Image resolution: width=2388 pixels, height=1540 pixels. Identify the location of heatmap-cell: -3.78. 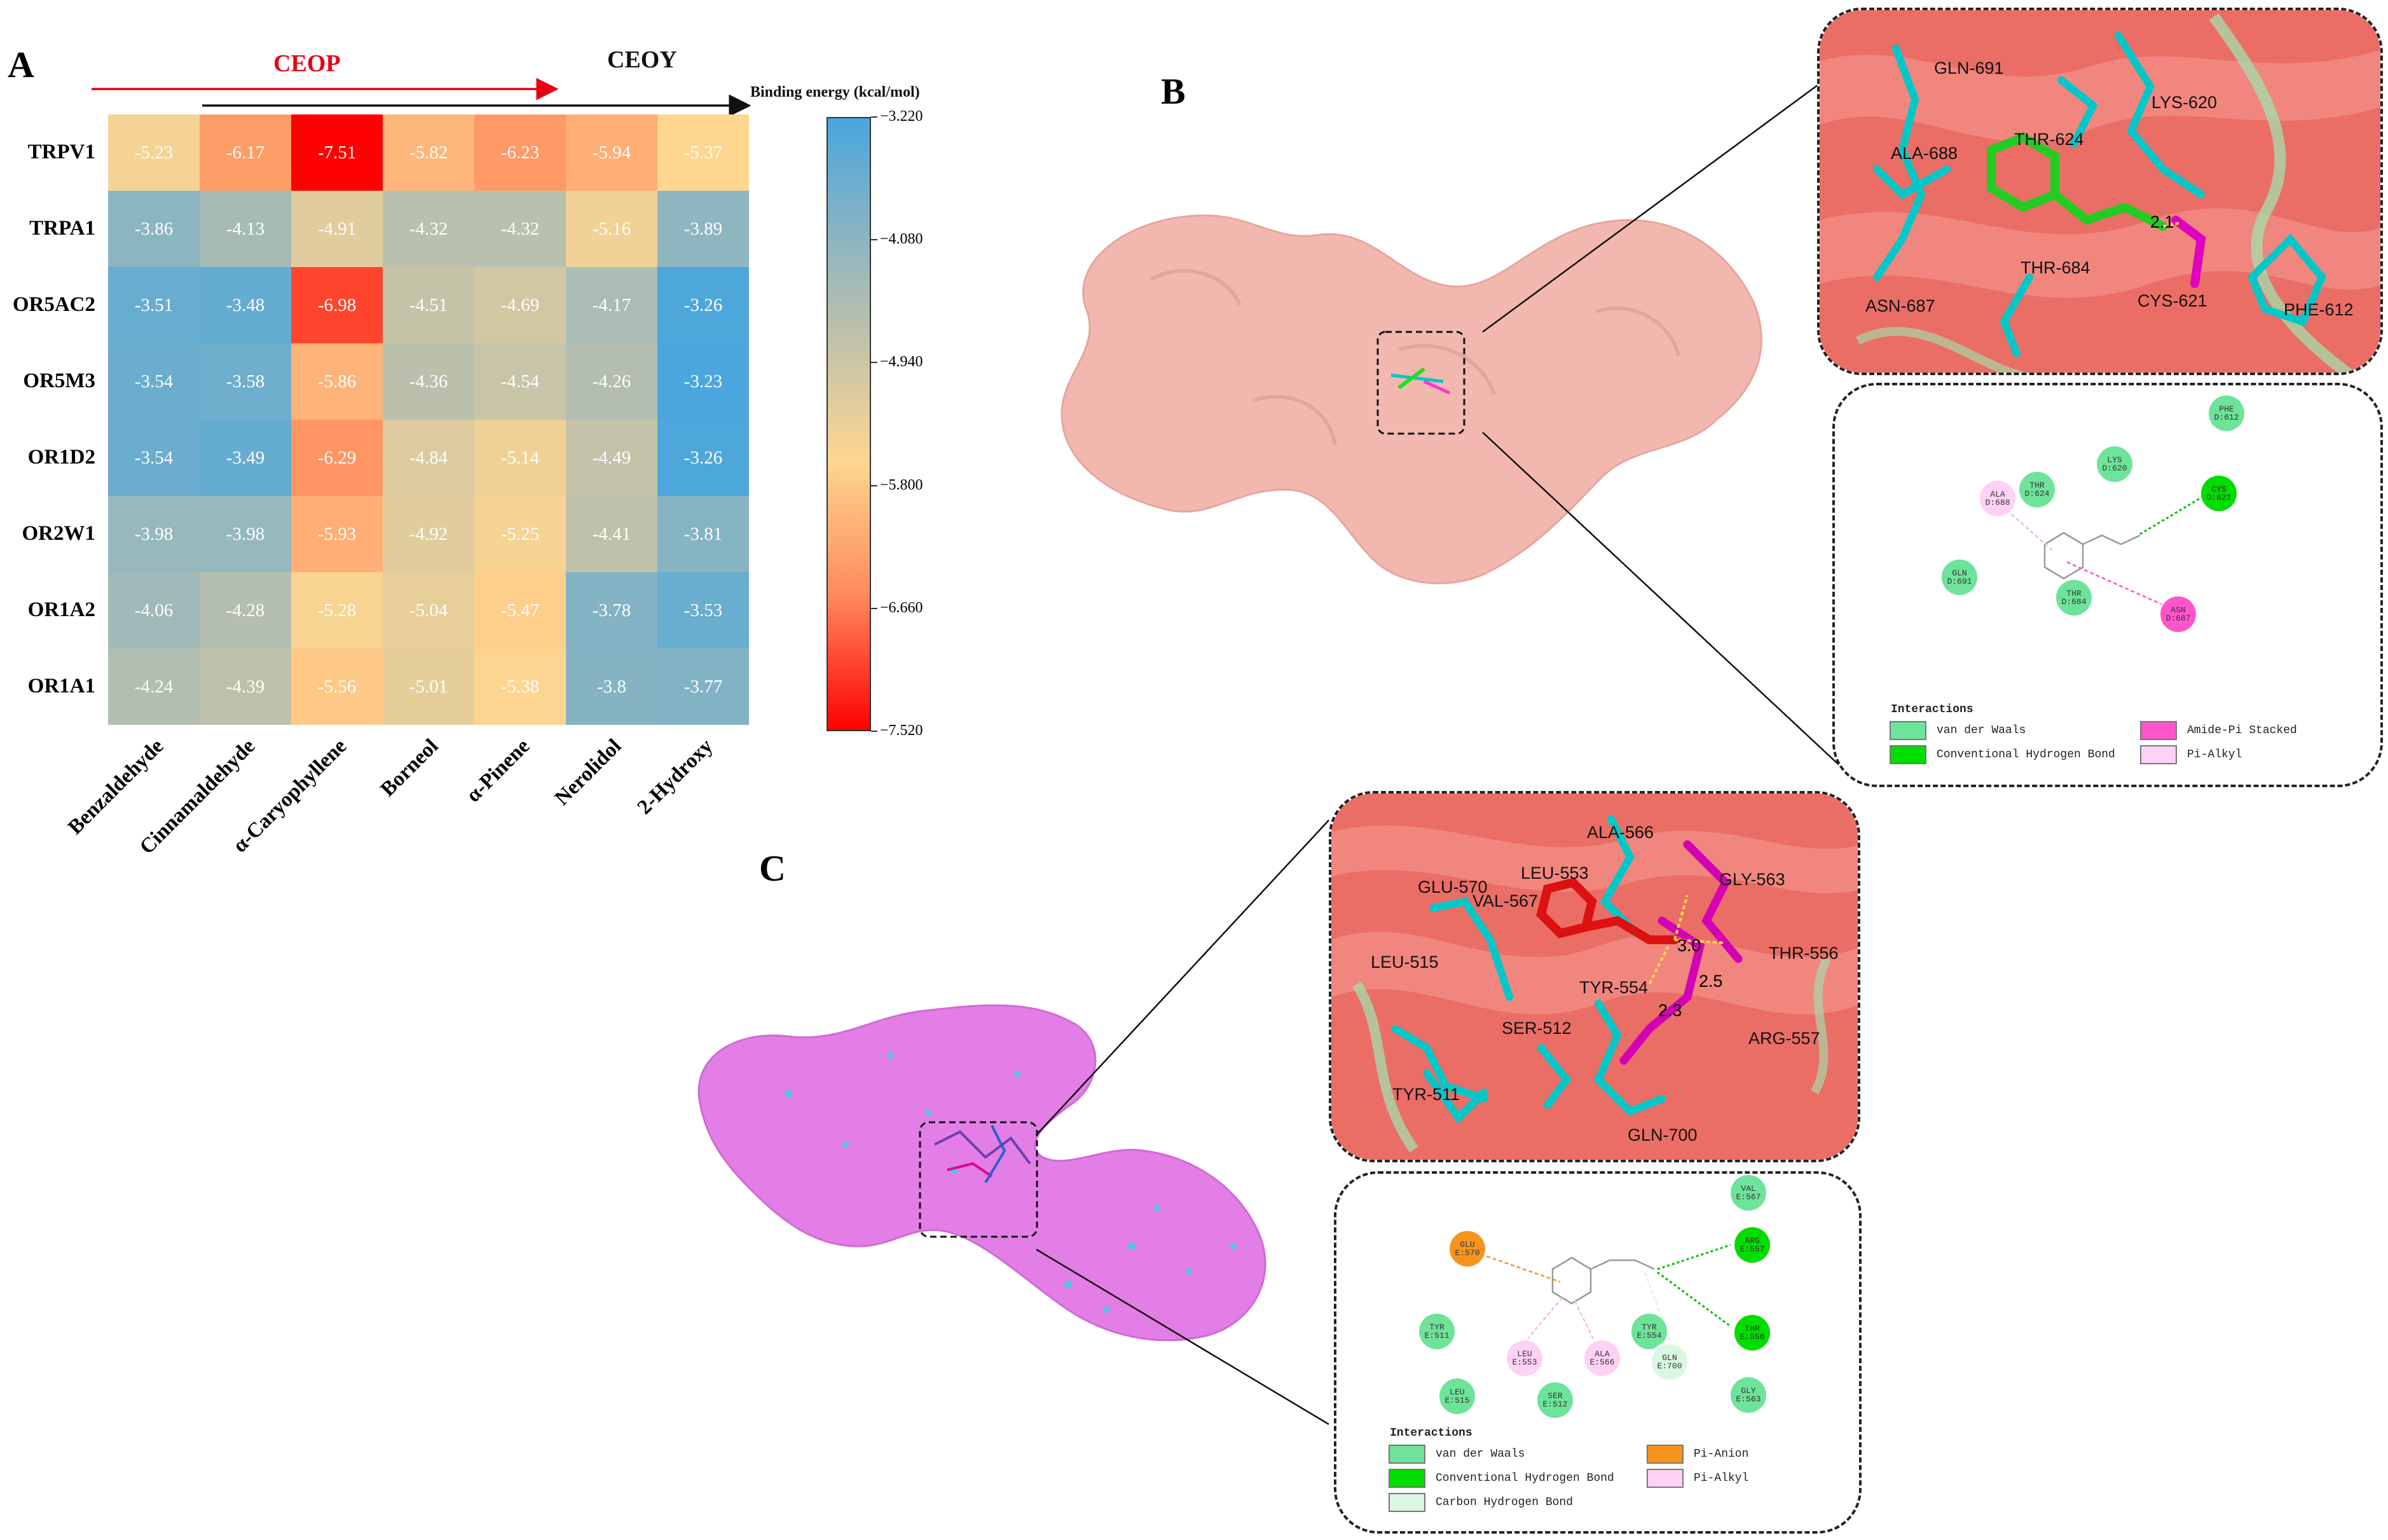
(611, 610).